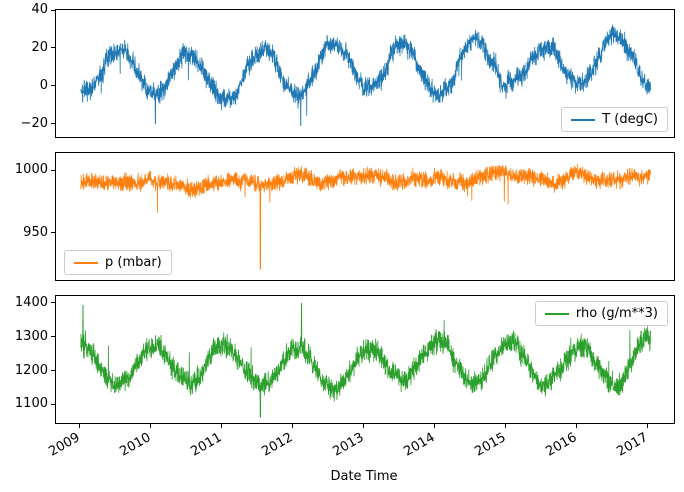 The image size is (684, 492). Describe the element at coordinates (64, 445) in the screenshot. I see `x-tick-label: 2009` at that location.